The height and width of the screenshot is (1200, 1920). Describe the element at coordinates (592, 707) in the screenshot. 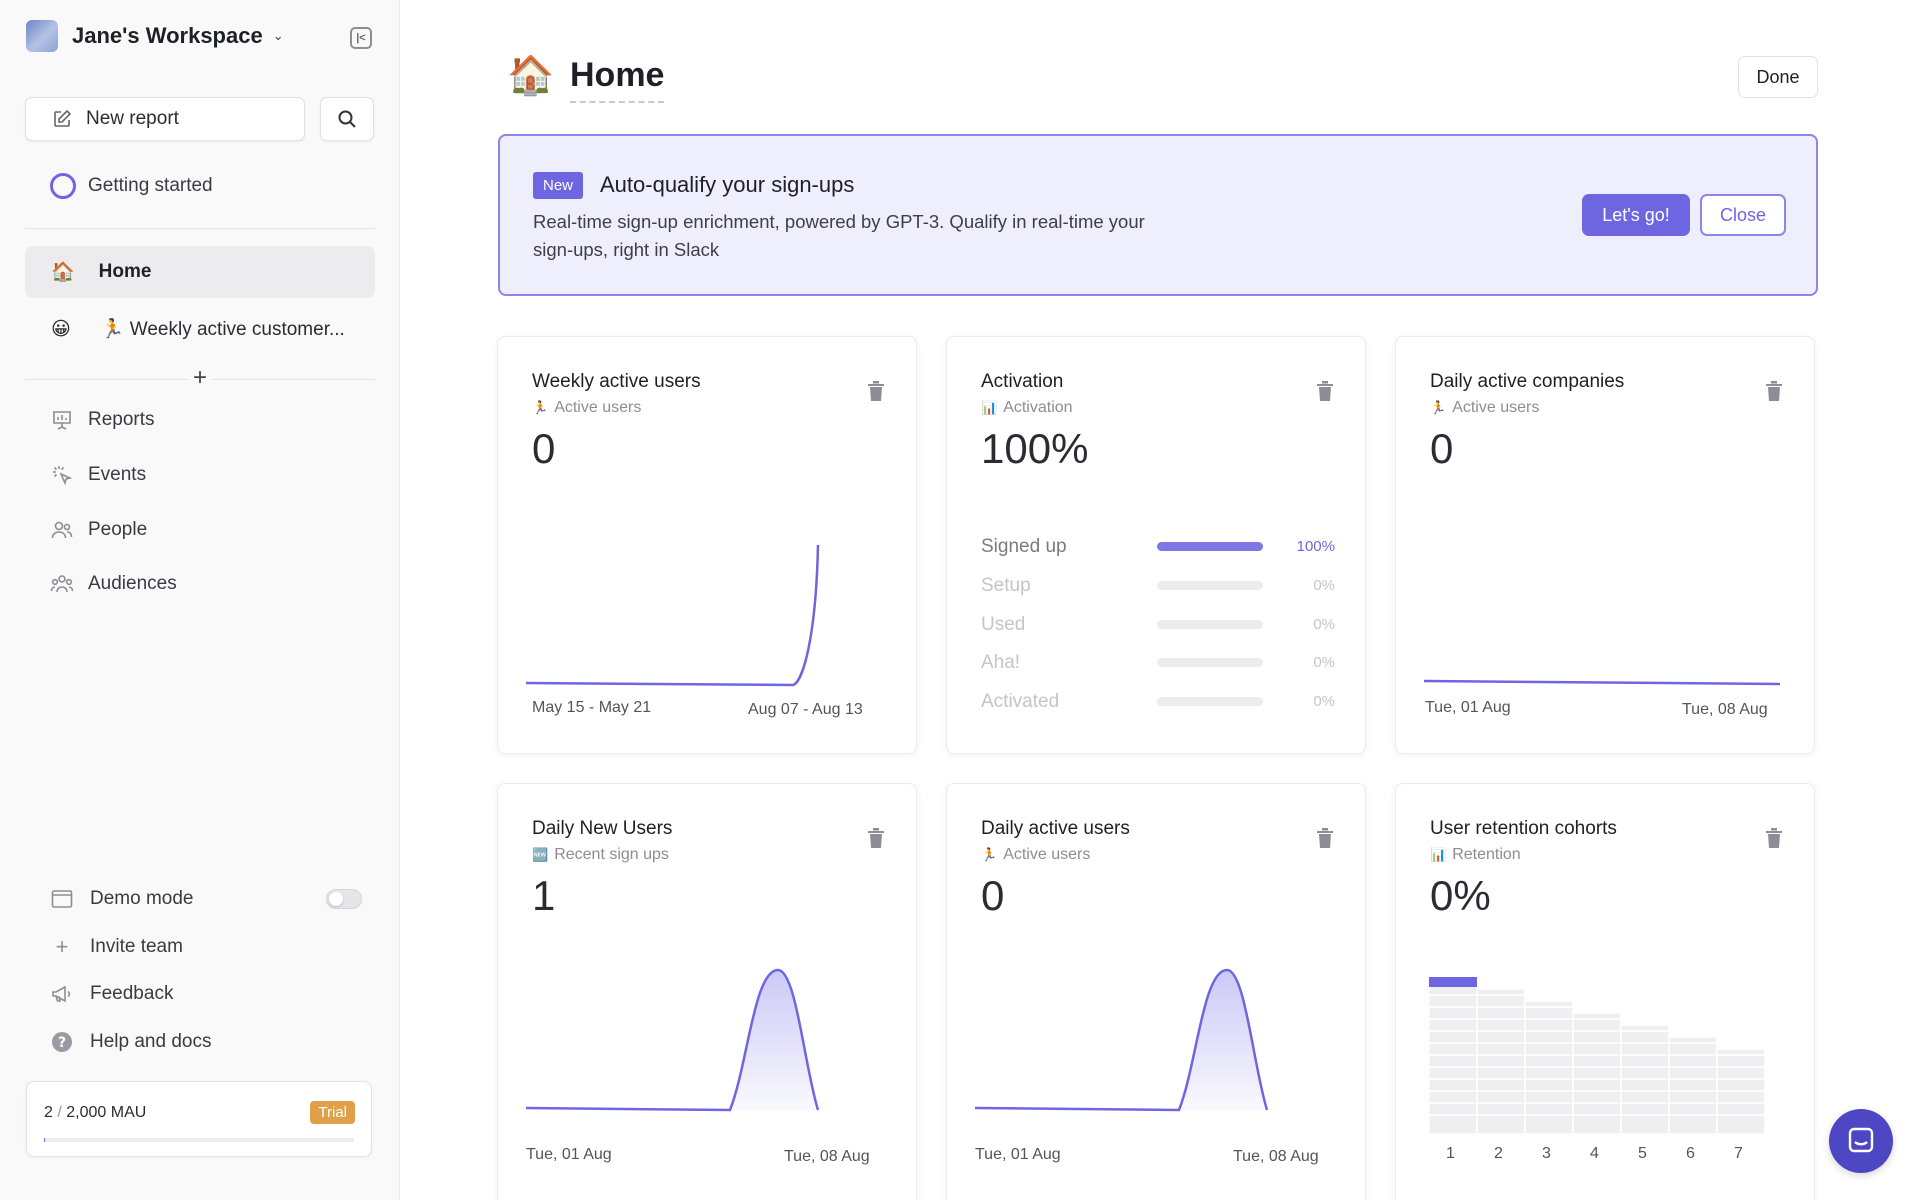

I see `x-axis-start-label: May 15 - May 21` at that location.